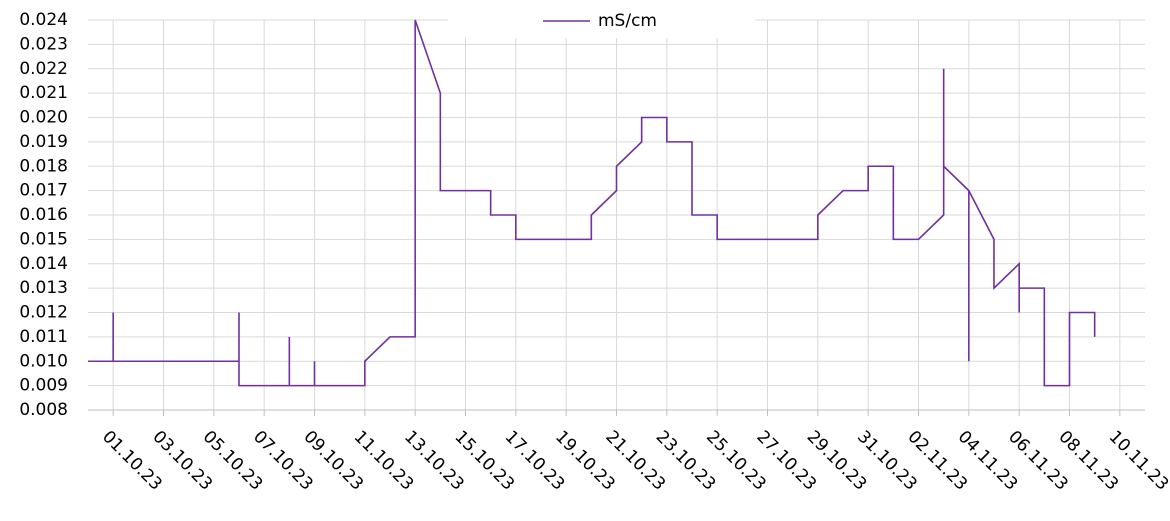 The image size is (1170, 521). Describe the element at coordinates (43, 142) in the screenshot. I see `y-tick-label: 0.019` at that location.